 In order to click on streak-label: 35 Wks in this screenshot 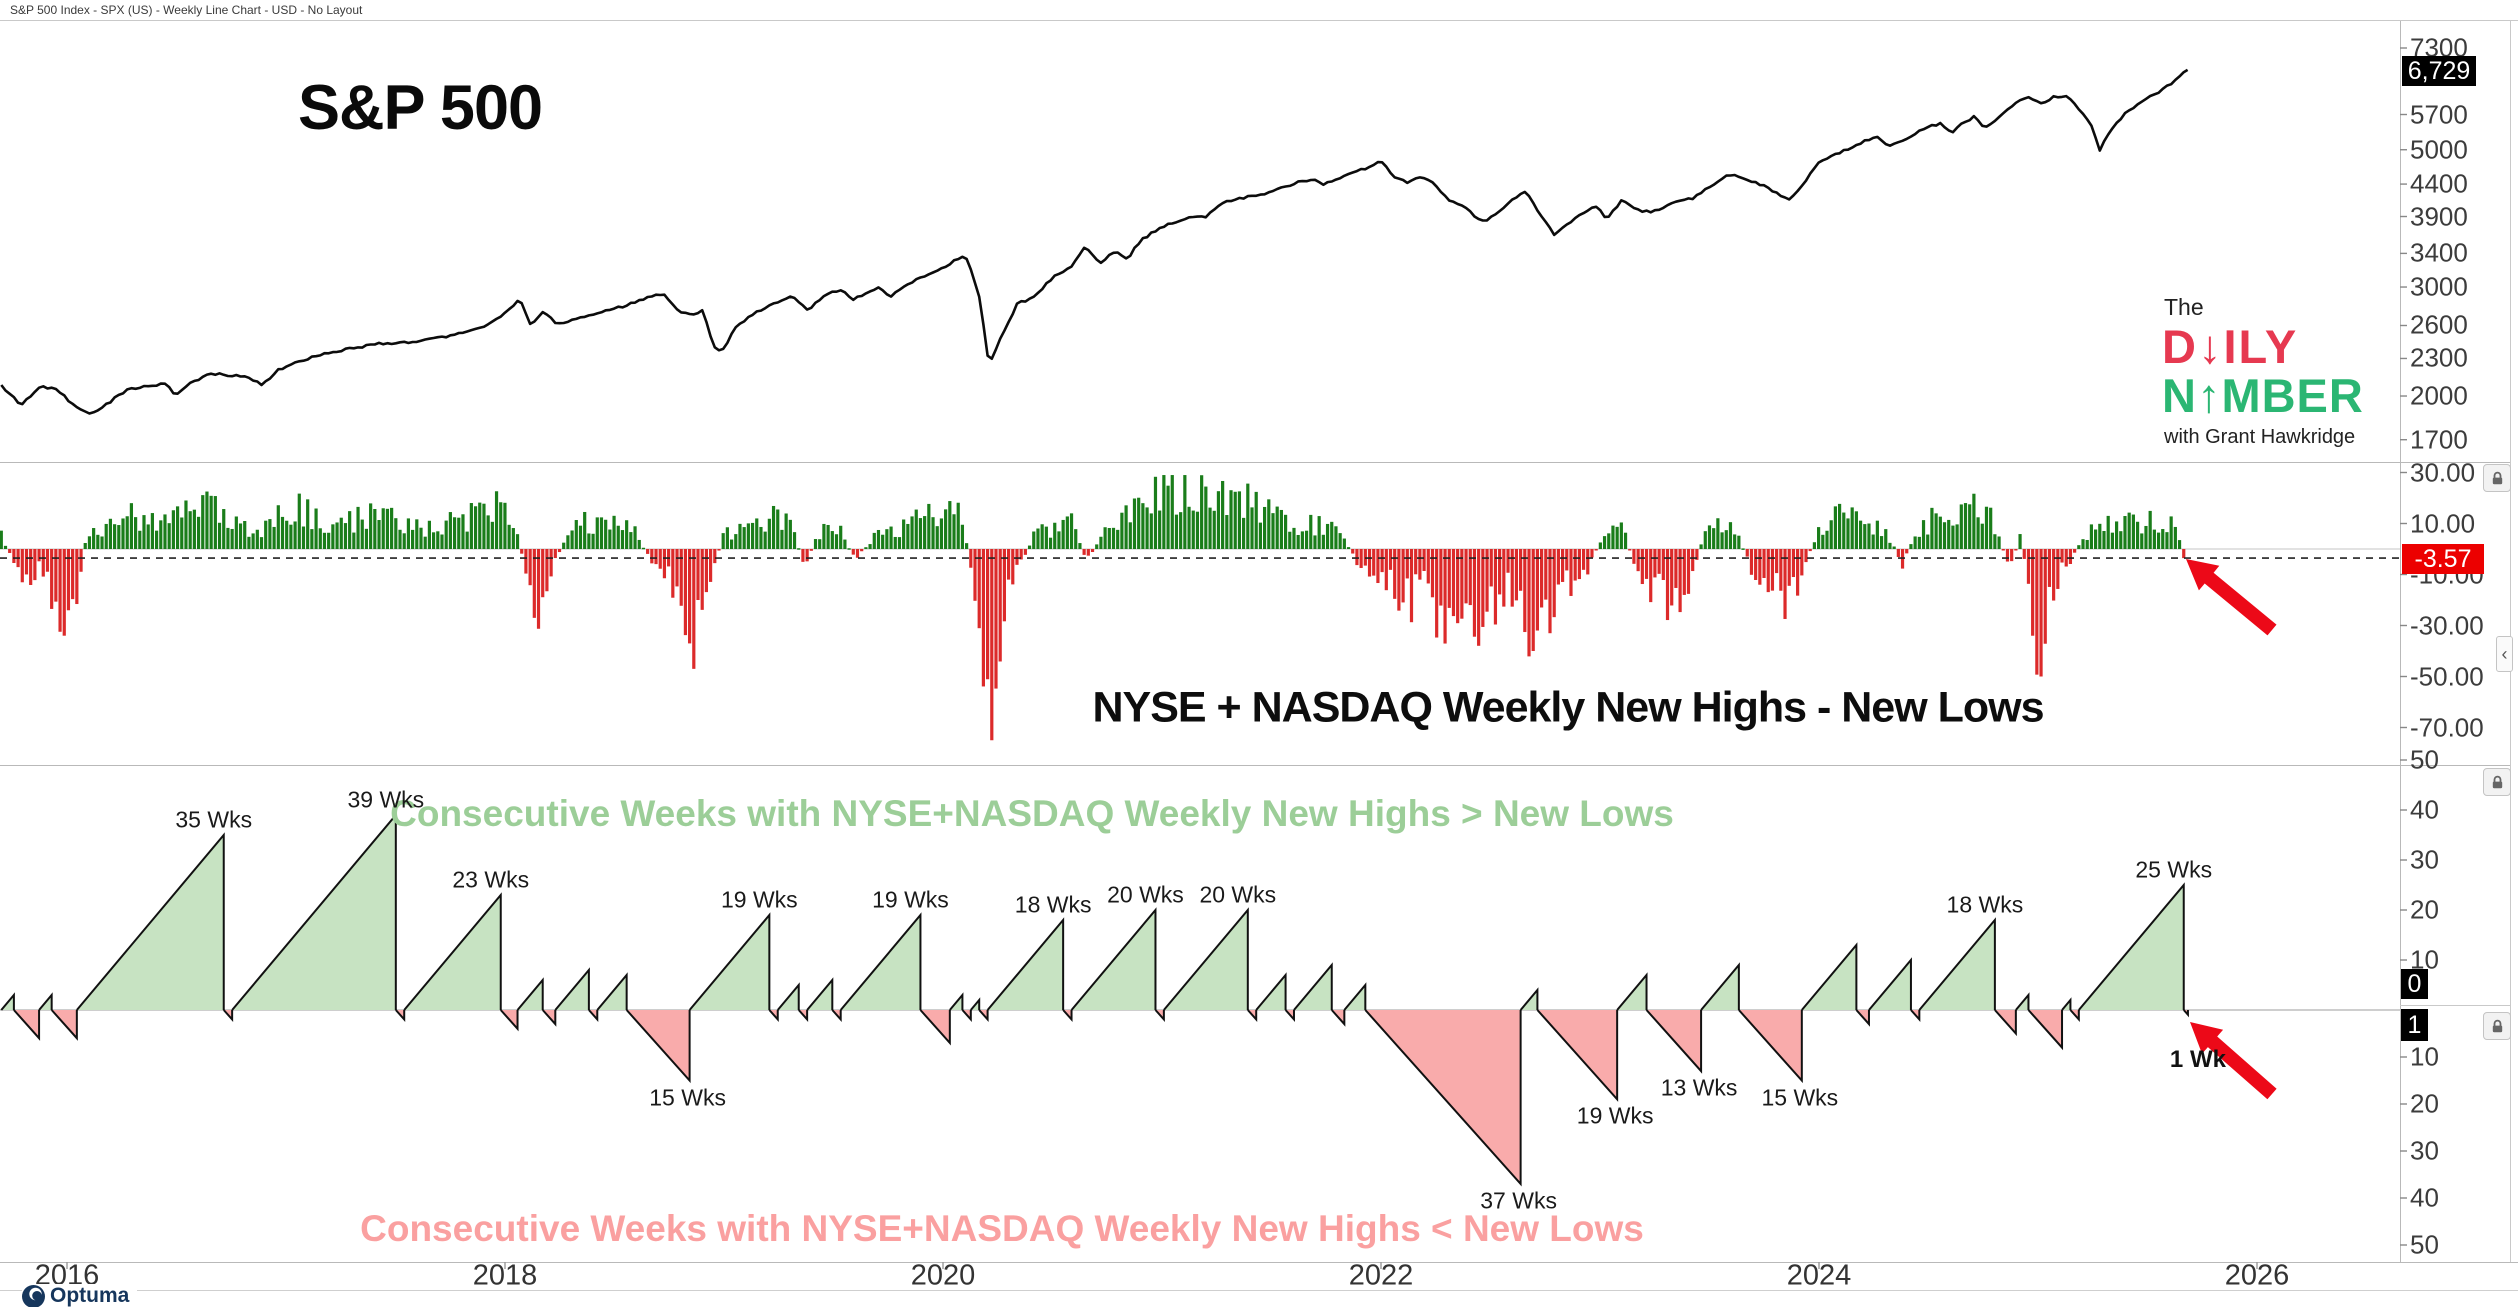, I will do `click(214, 819)`.